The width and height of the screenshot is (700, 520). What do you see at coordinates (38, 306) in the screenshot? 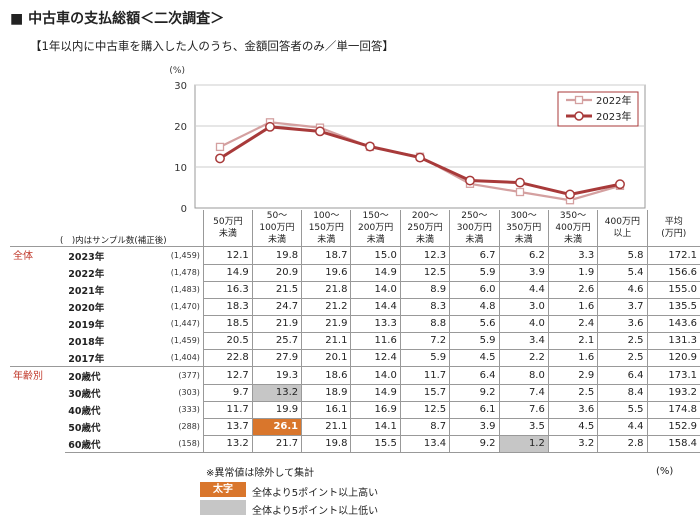
I see `group-label: 全体` at bounding box center [38, 306].